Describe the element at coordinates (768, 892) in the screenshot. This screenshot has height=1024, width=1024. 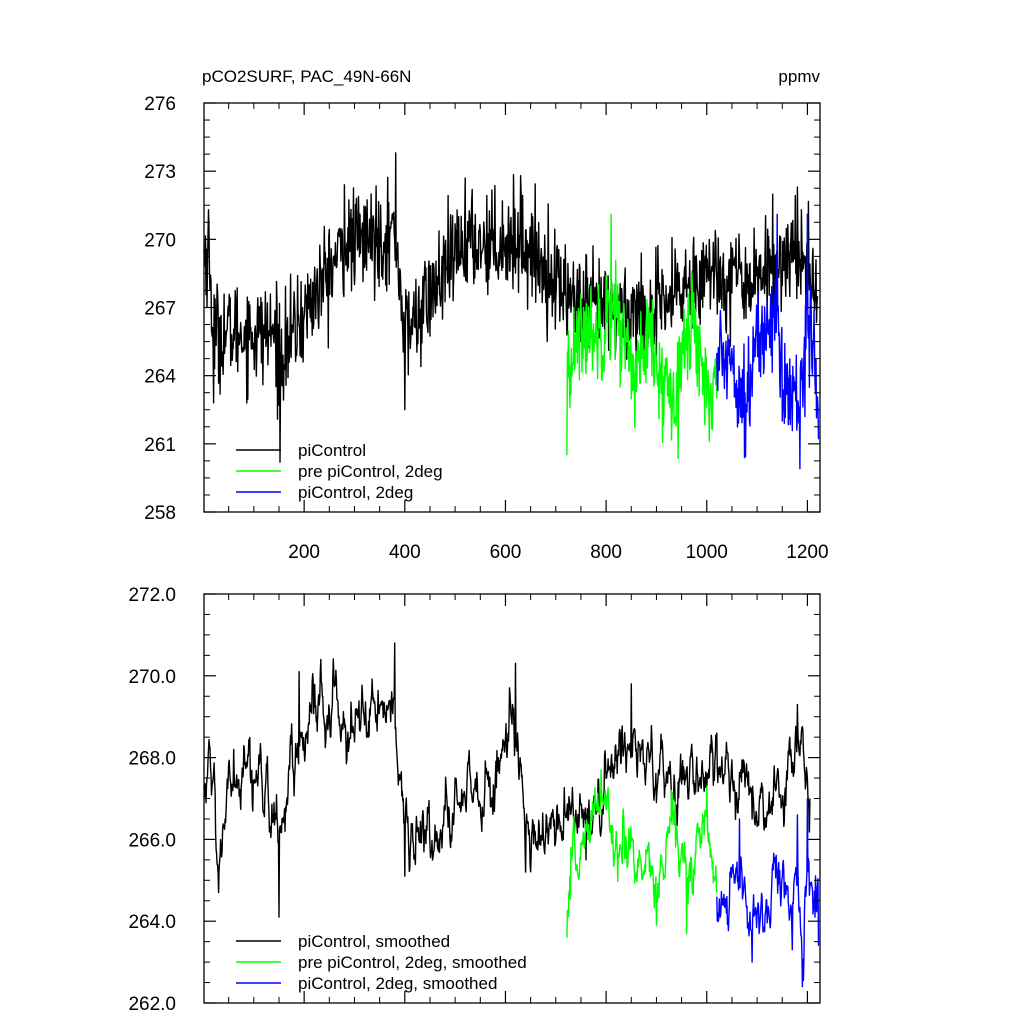
I see `series-line-picontrol-2deg-smoothed` at that location.